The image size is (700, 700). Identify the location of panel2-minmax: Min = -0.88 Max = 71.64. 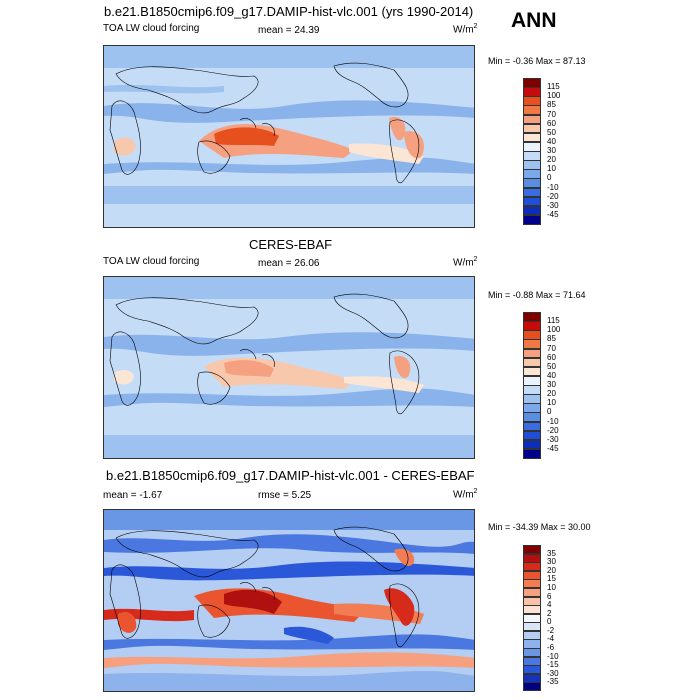
(537, 295).